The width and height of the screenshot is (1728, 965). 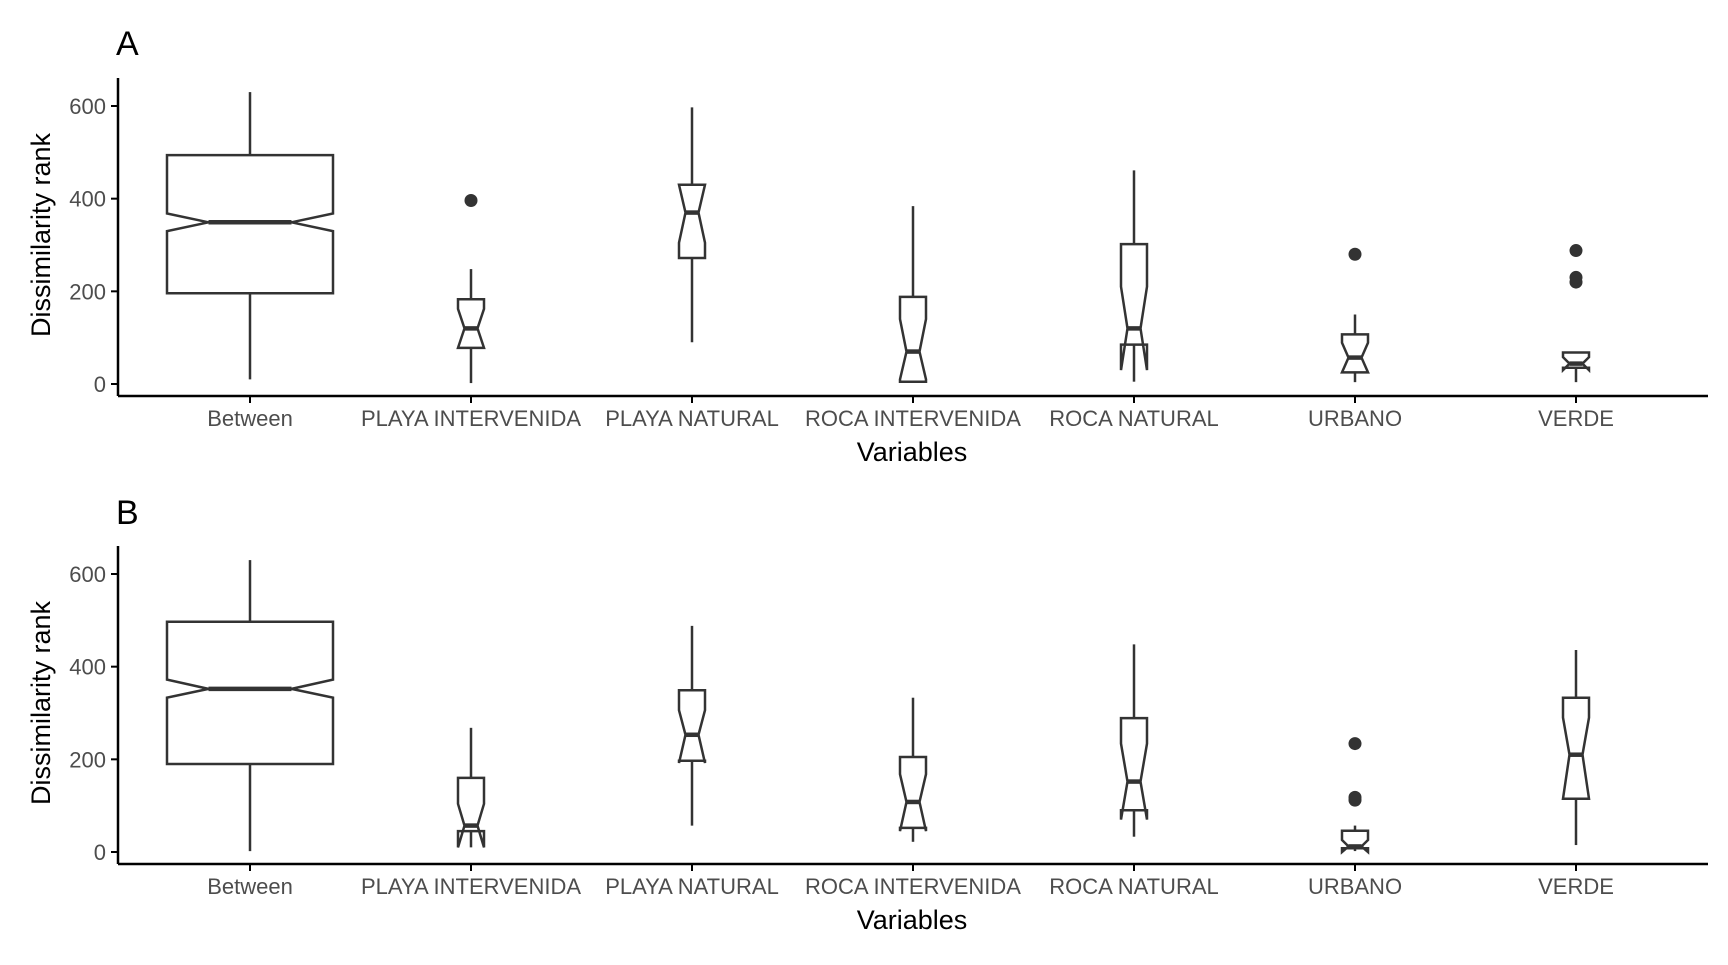 I want to click on panel-b-tag: B, so click(x=127, y=513).